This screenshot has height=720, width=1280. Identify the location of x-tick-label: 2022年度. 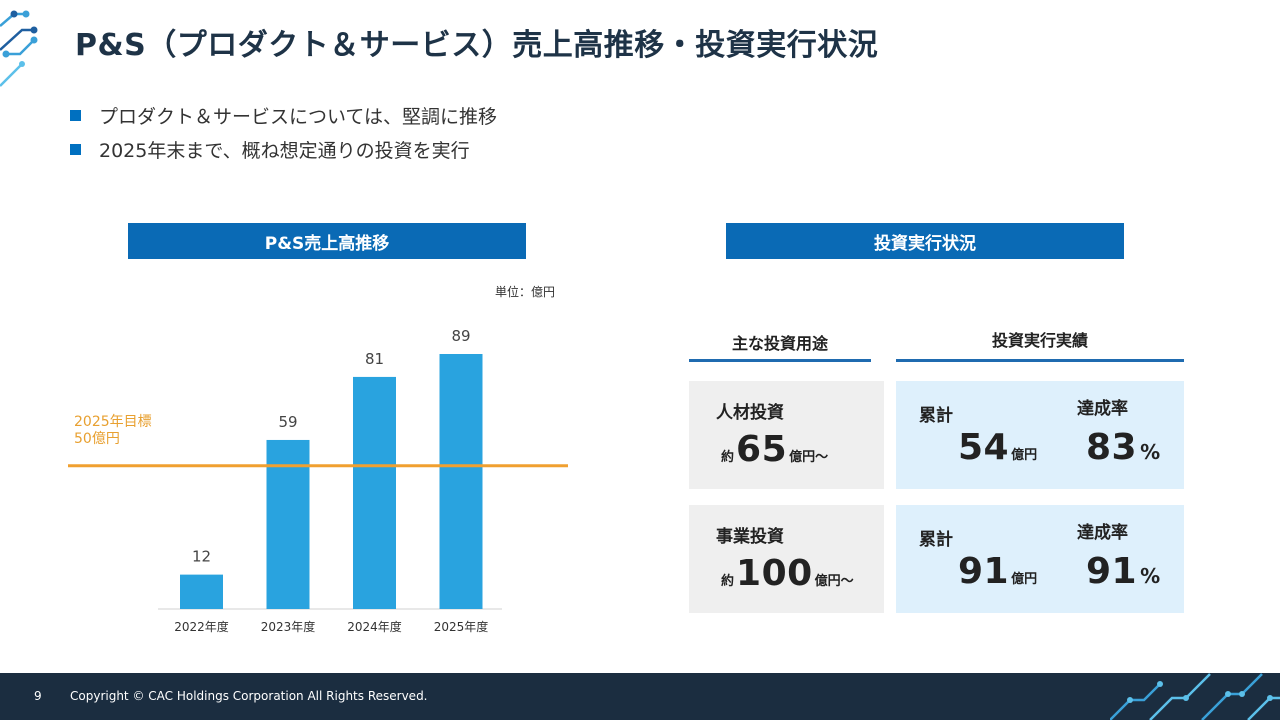
(201, 626).